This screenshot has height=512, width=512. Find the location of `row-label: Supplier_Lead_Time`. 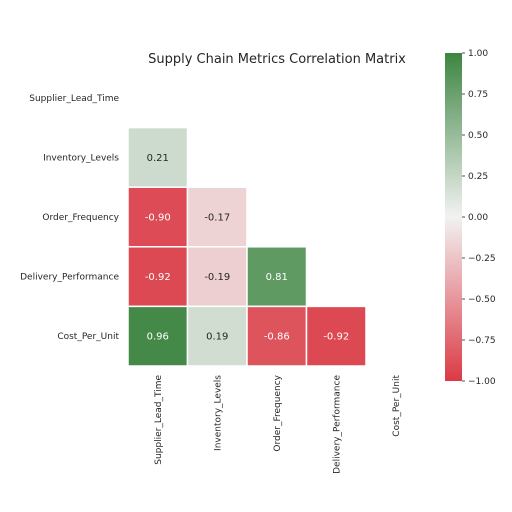

row-label: Supplier_Lead_Time is located at coordinates (74, 99).